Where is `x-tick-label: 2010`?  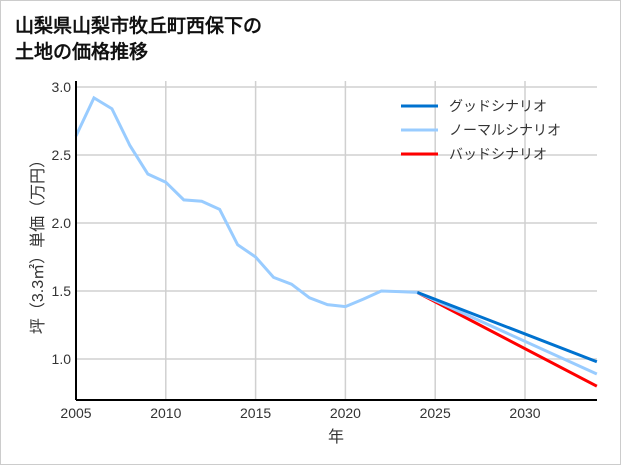 x-tick-label: 2010 is located at coordinates (165, 413).